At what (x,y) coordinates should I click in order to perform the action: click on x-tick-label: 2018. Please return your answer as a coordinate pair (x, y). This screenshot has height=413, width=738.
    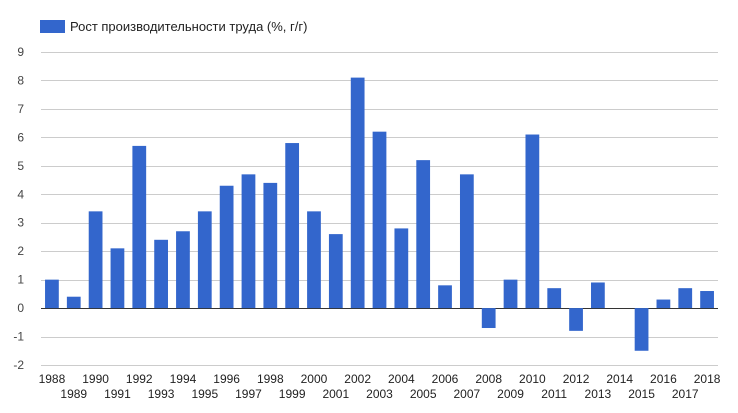
    Looking at the image, I should click on (707, 379).